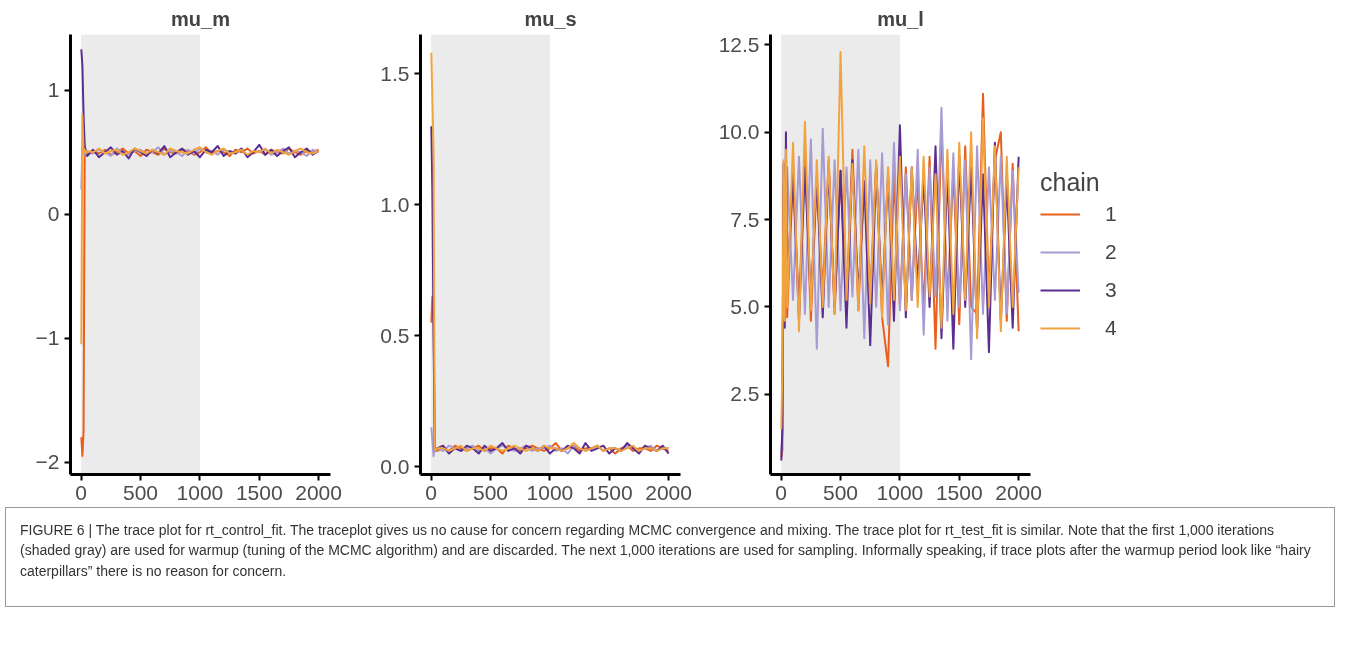  What do you see at coordinates (200, 18) in the screenshot?
I see `chart-title: mu_m` at bounding box center [200, 18].